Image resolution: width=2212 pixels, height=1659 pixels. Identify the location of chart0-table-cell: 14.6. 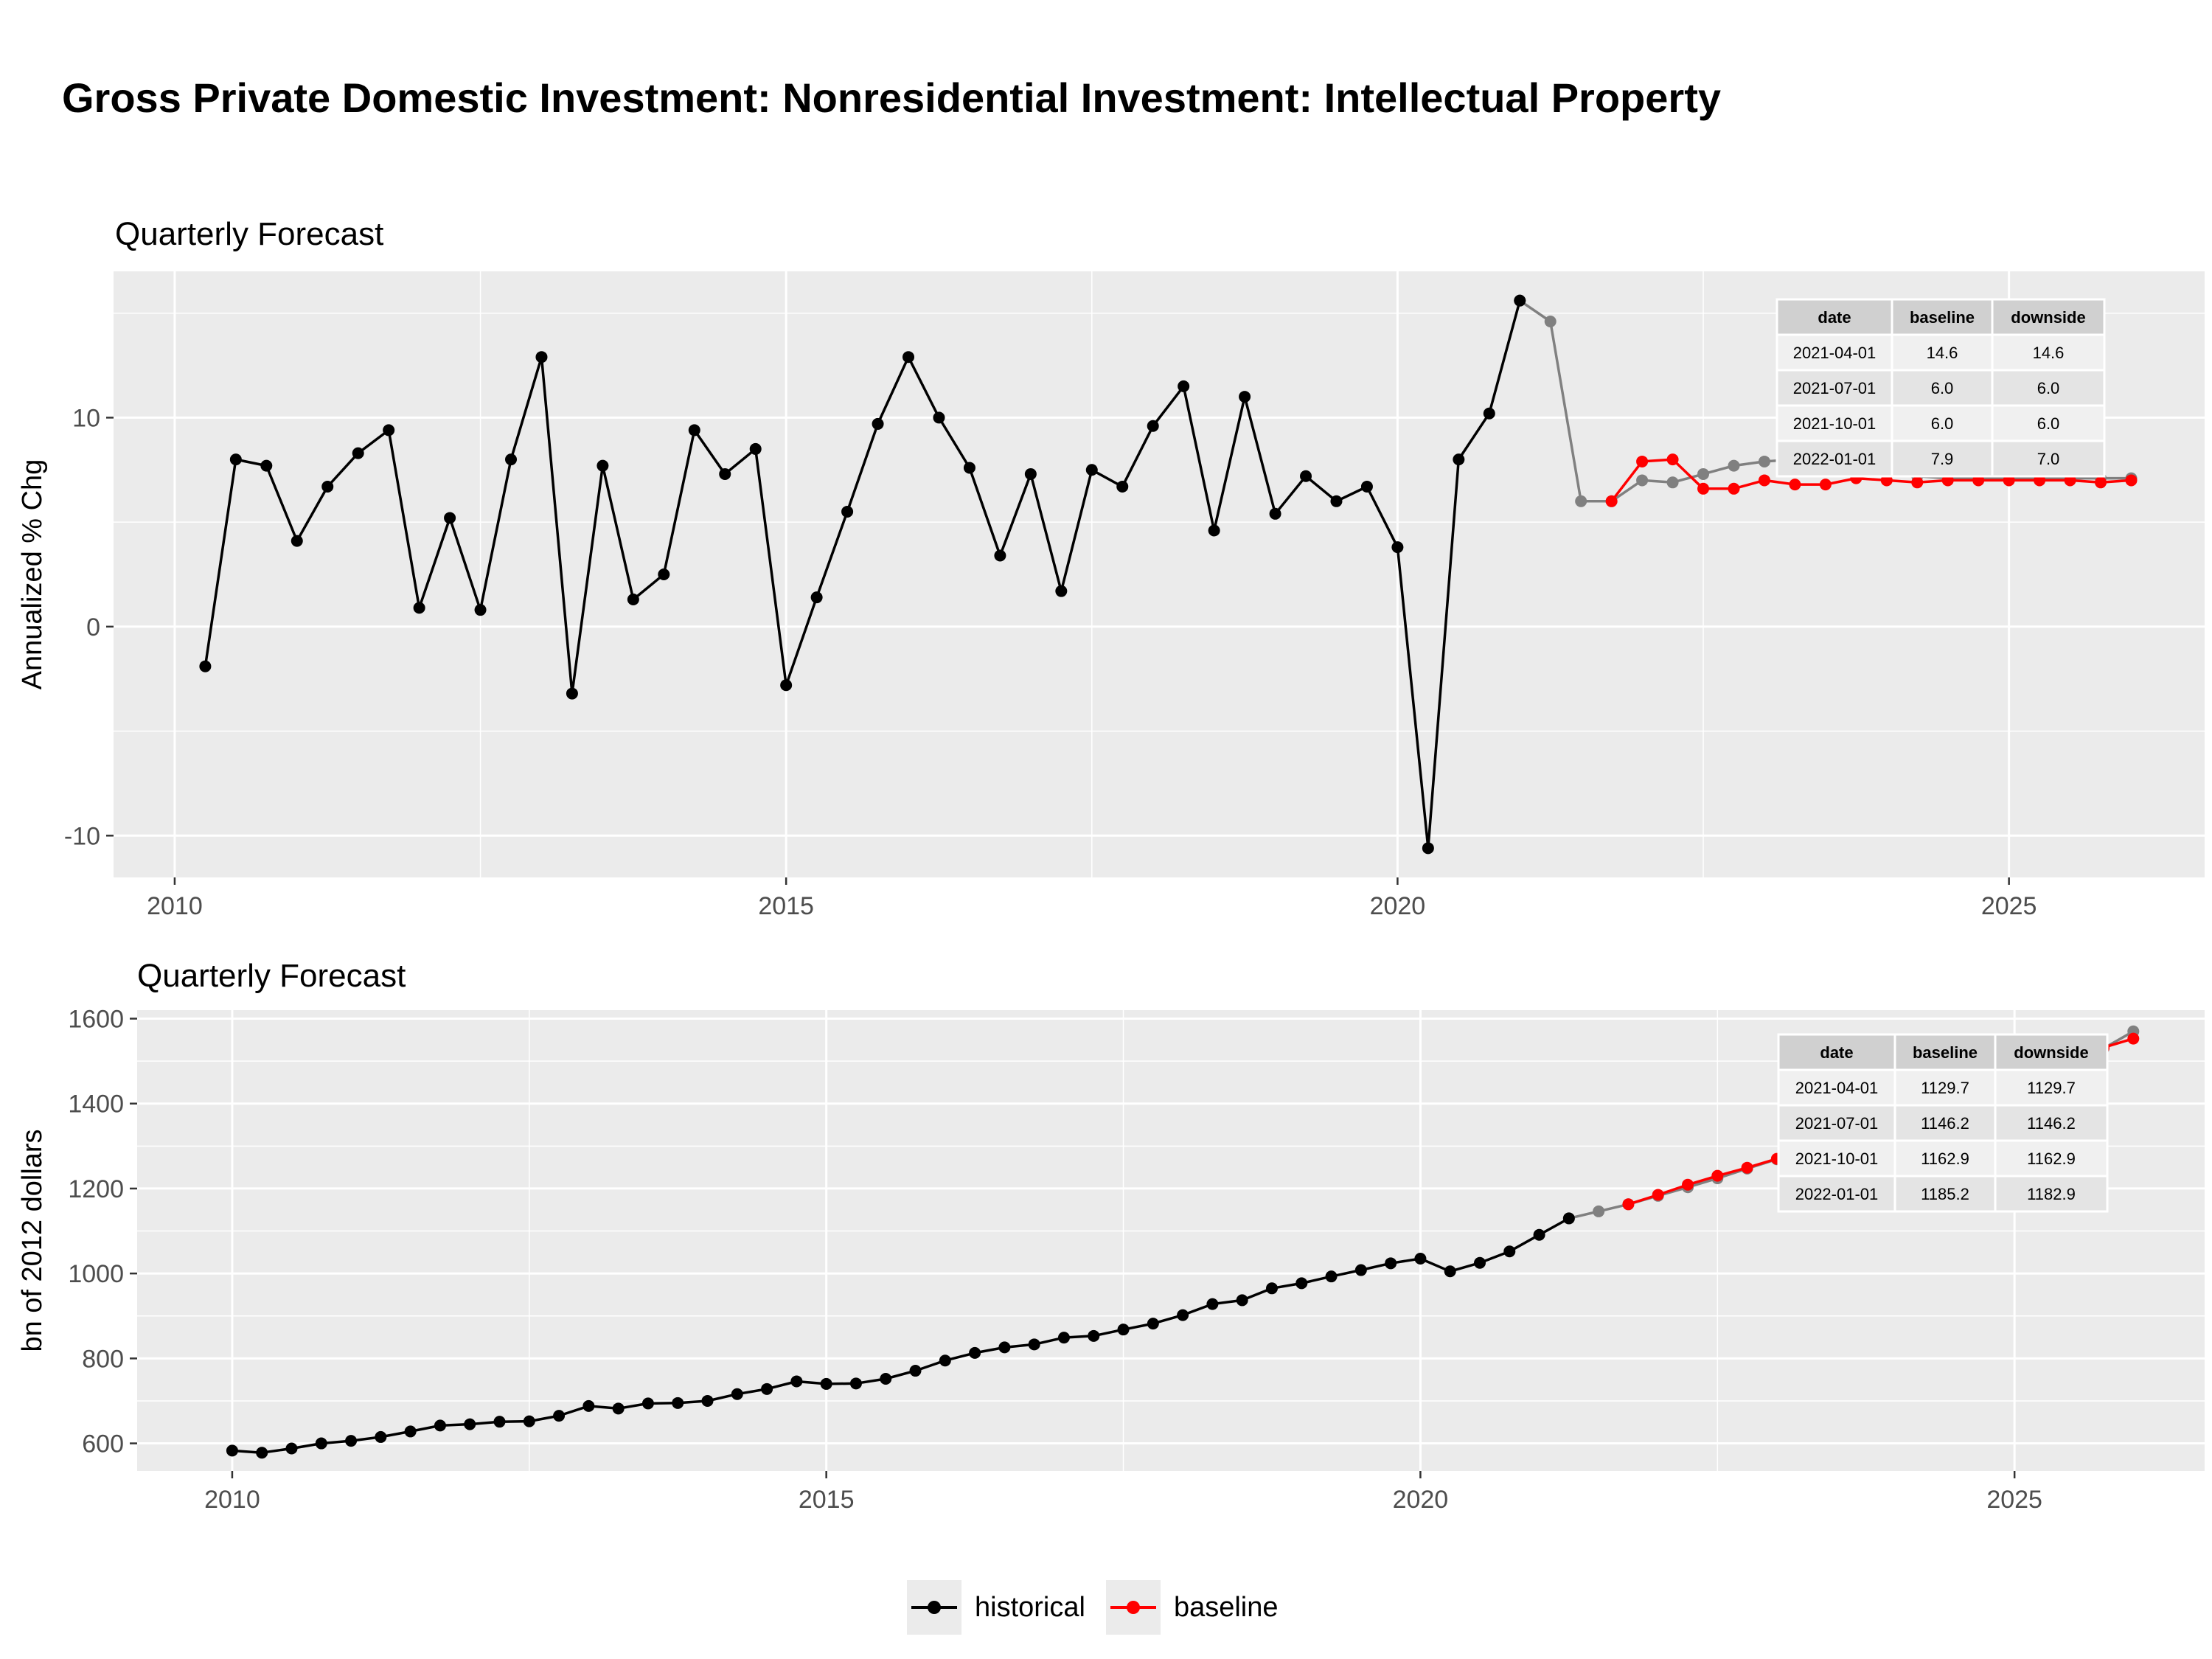
(1942, 353).